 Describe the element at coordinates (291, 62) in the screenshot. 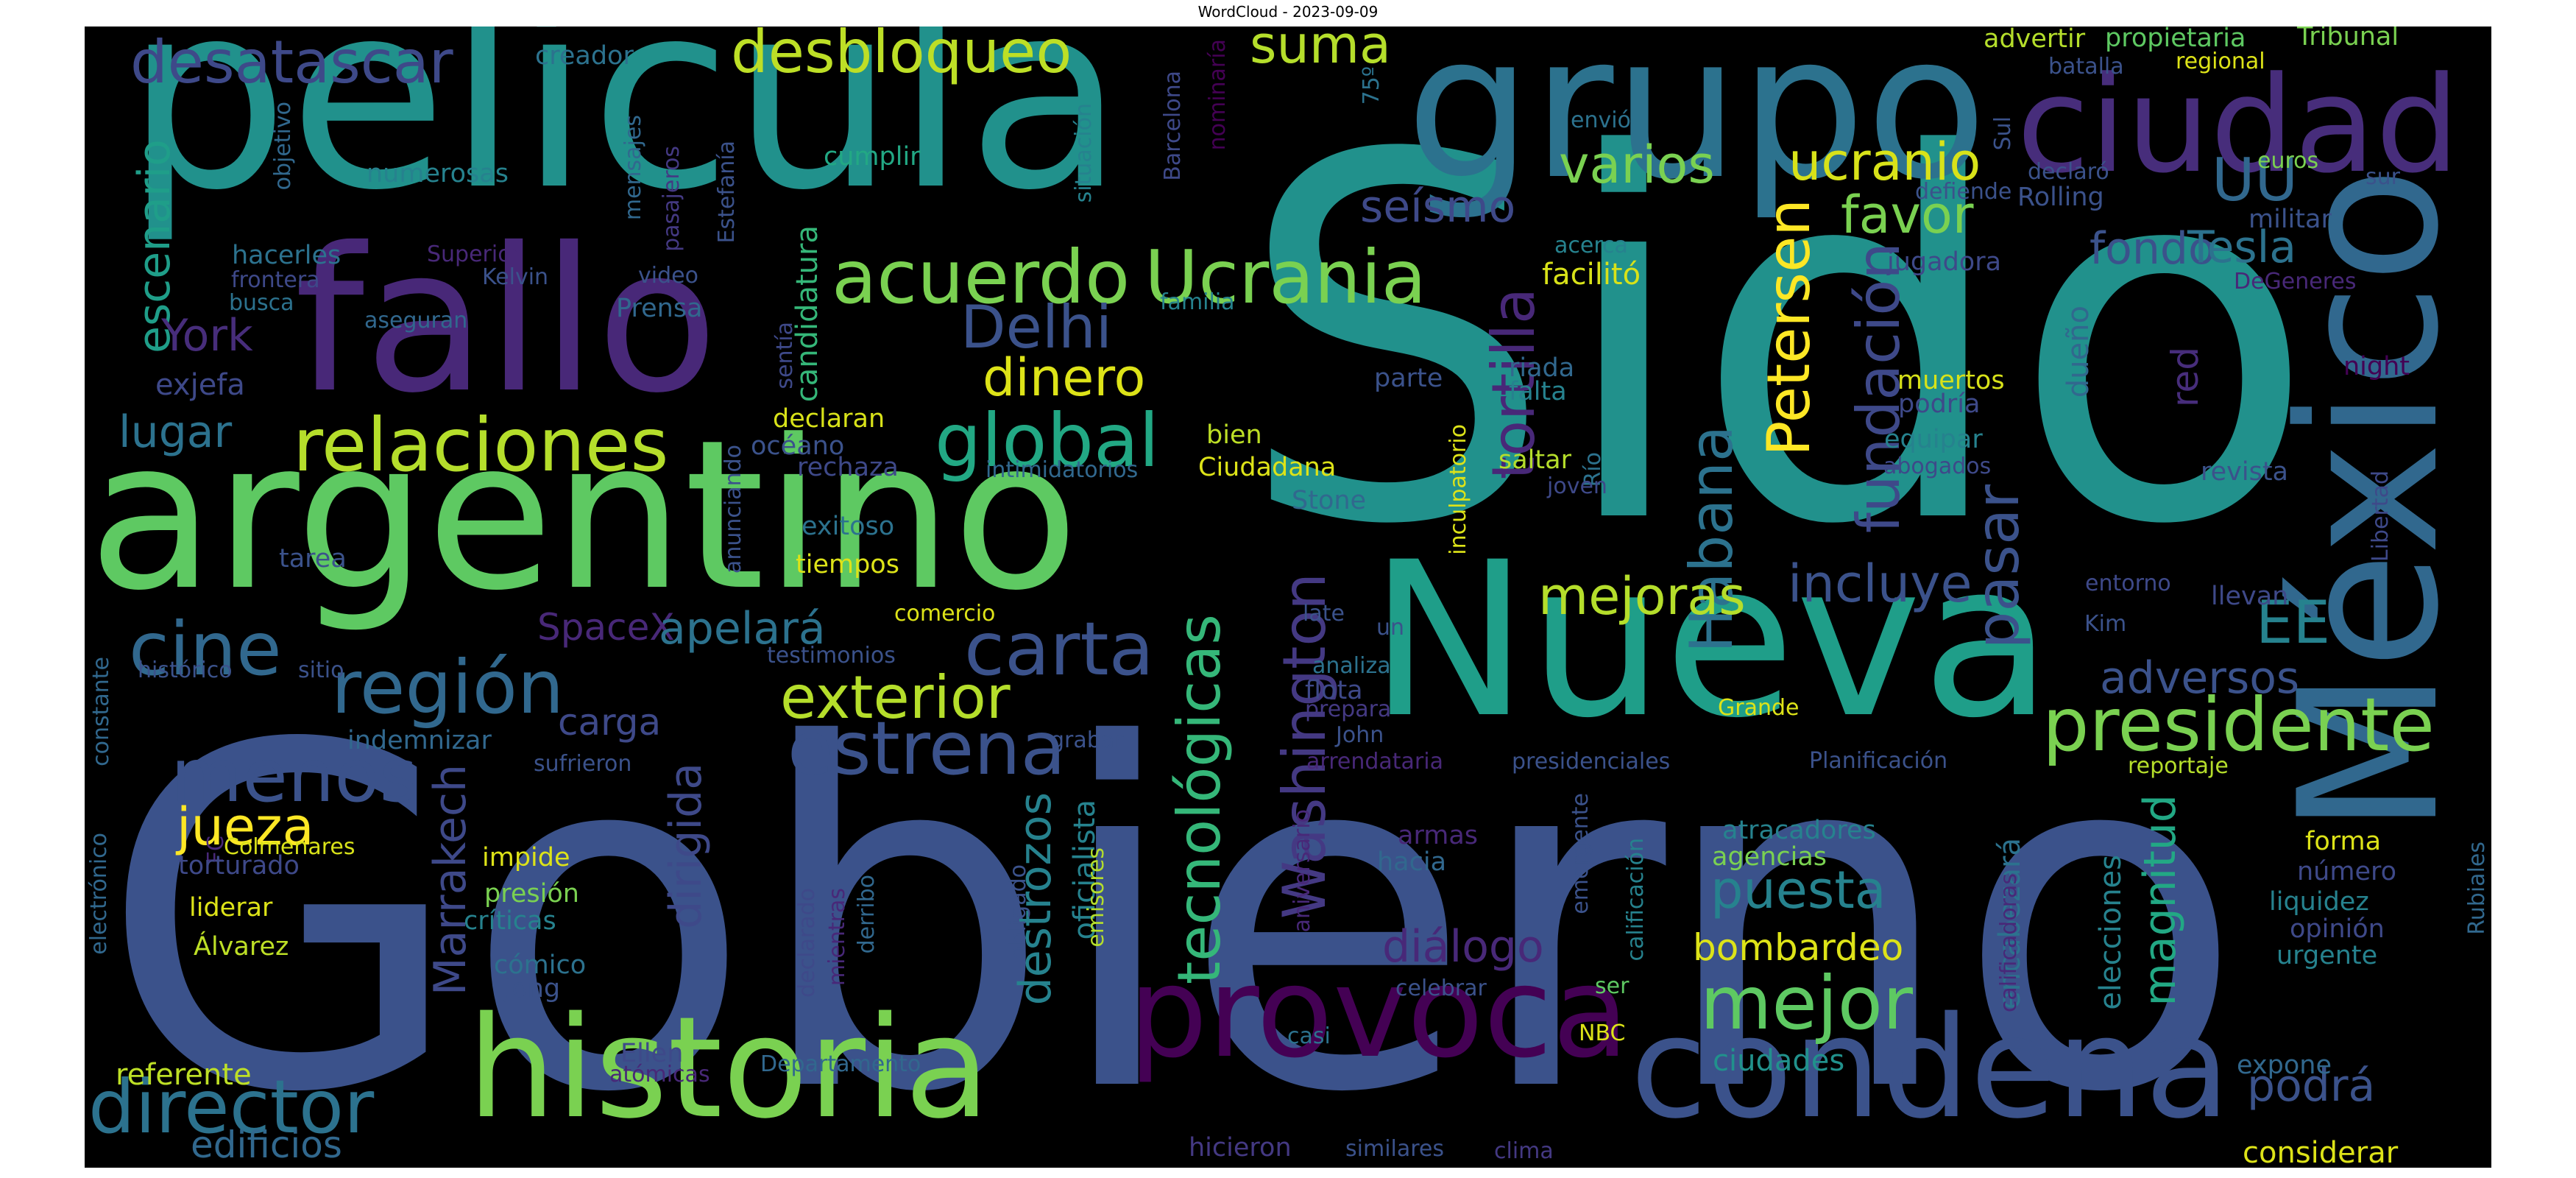

I see `word-desatascar: desatascar` at that location.